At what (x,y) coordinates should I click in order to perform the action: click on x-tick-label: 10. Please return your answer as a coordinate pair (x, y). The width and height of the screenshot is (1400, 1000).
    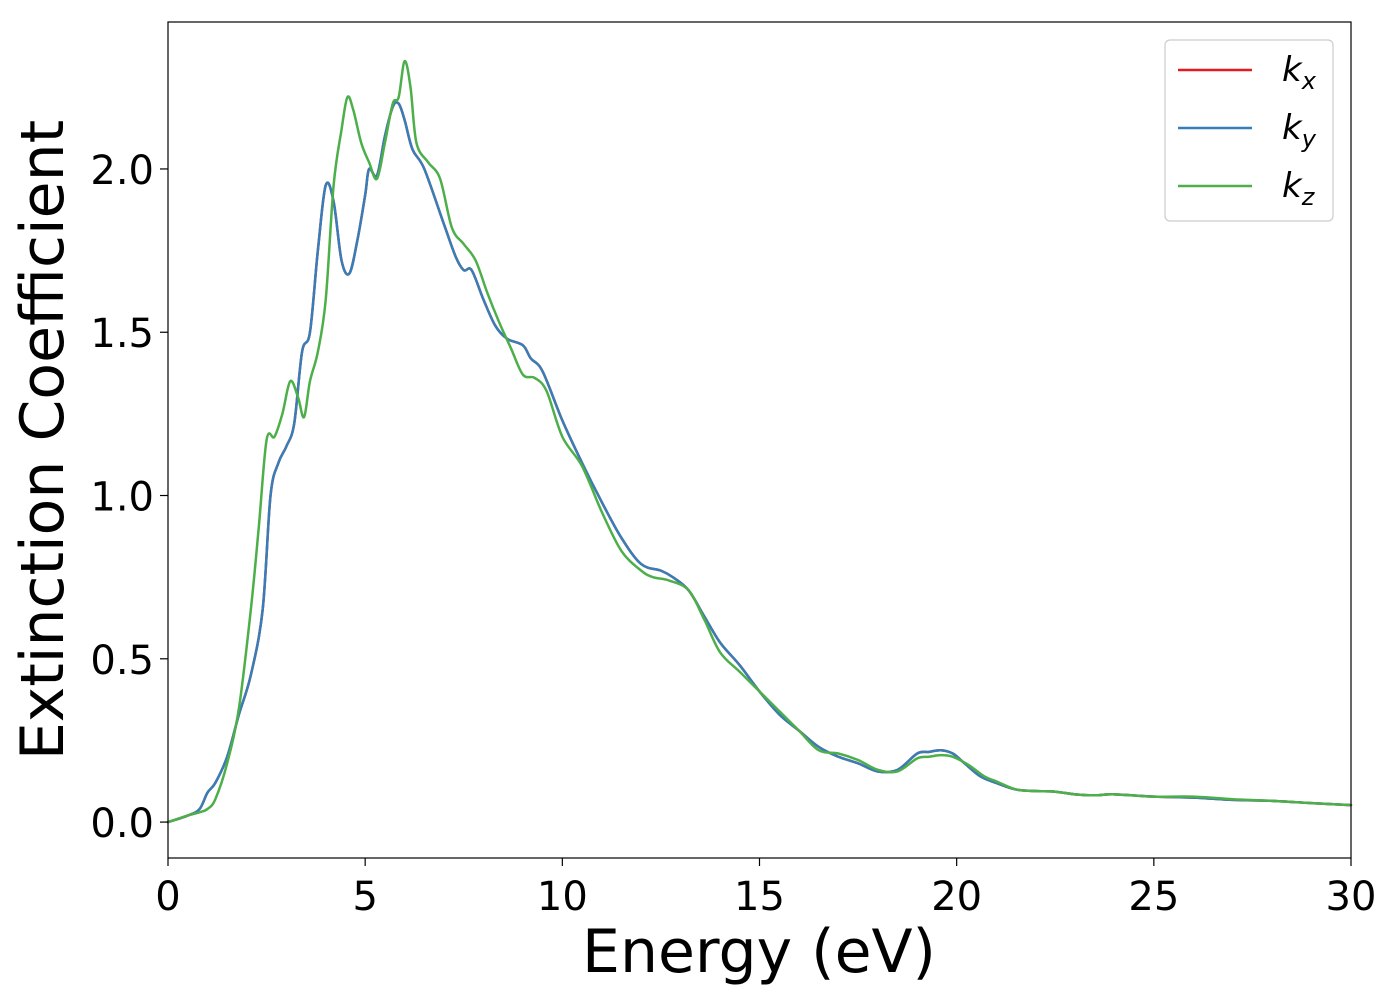
    Looking at the image, I should click on (562, 897).